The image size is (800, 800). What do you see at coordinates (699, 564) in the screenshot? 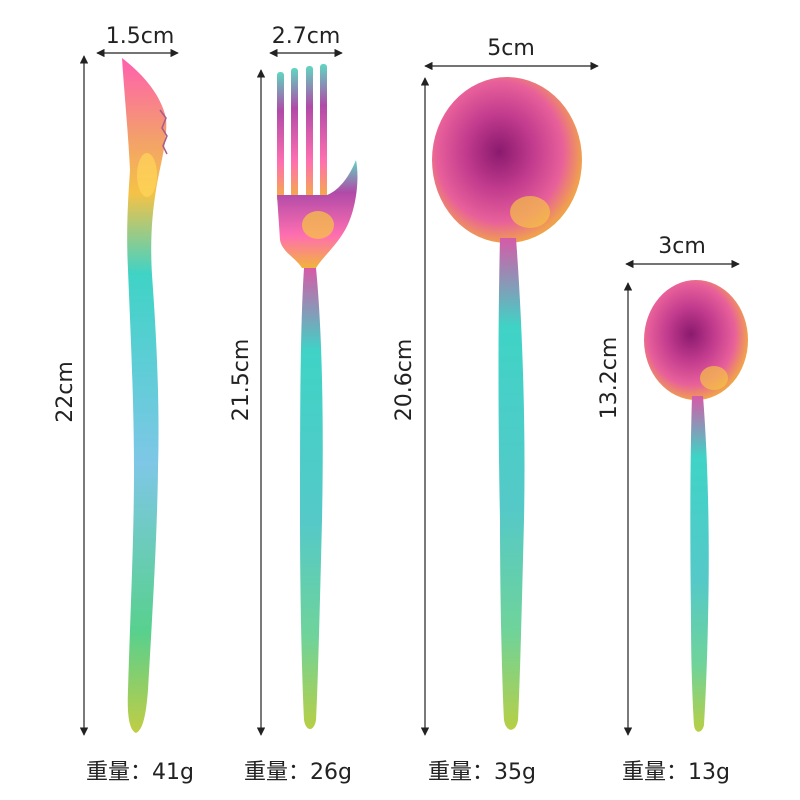
I see `small-spoon-handle` at bounding box center [699, 564].